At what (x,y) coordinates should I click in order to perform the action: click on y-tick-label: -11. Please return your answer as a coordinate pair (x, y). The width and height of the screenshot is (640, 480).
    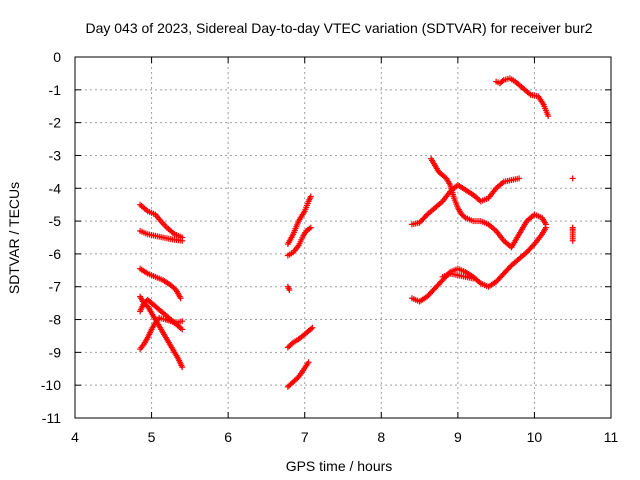
    Looking at the image, I should click on (51, 418).